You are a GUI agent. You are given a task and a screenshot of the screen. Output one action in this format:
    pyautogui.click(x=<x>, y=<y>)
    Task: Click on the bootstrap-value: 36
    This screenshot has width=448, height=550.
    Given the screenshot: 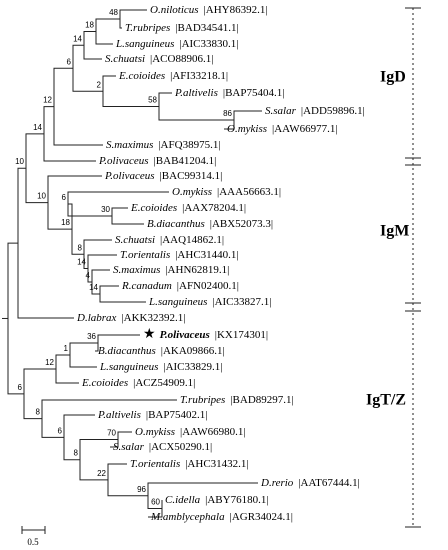 What is the action you would take?
    pyautogui.click(x=91, y=336)
    